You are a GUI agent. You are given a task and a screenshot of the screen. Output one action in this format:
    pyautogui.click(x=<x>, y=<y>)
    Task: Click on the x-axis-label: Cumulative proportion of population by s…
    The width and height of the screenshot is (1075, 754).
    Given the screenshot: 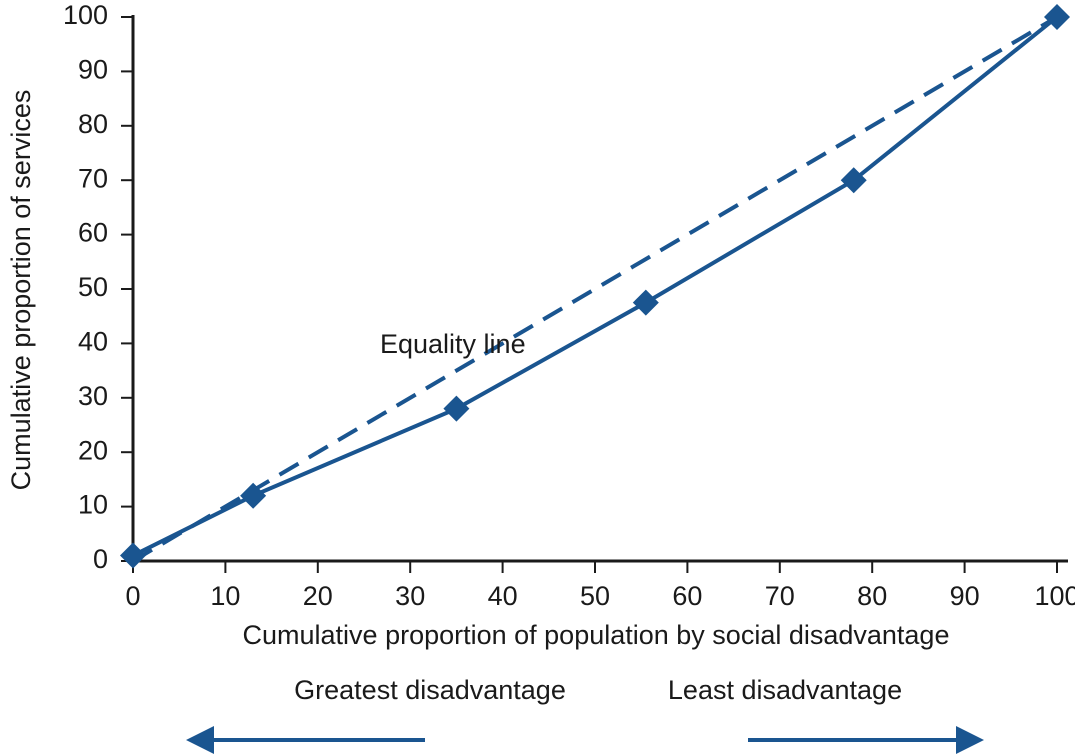 What is the action you would take?
    pyautogui.click(x=596, y=635)
    